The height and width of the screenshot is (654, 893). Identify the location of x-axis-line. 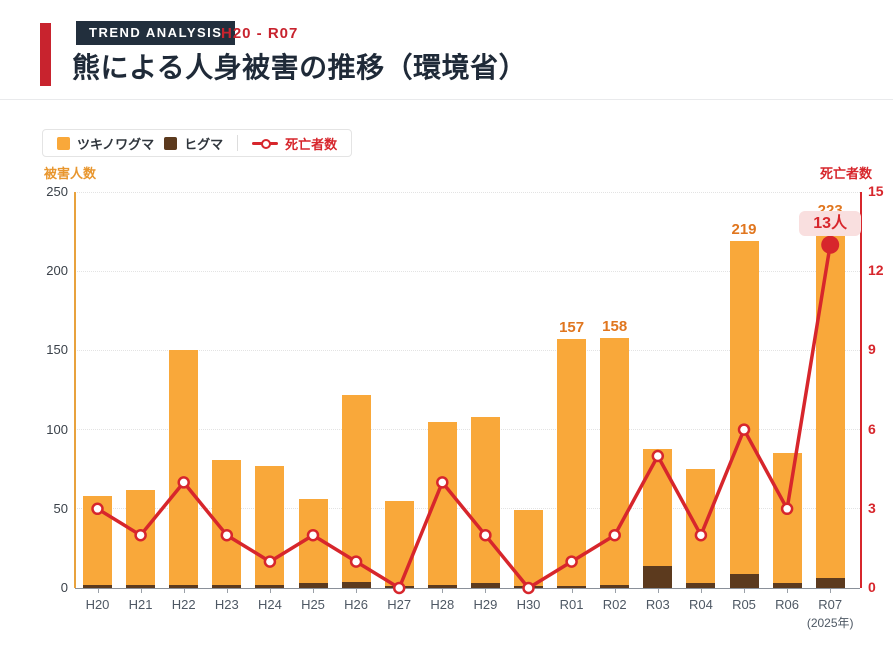
(467, 588).